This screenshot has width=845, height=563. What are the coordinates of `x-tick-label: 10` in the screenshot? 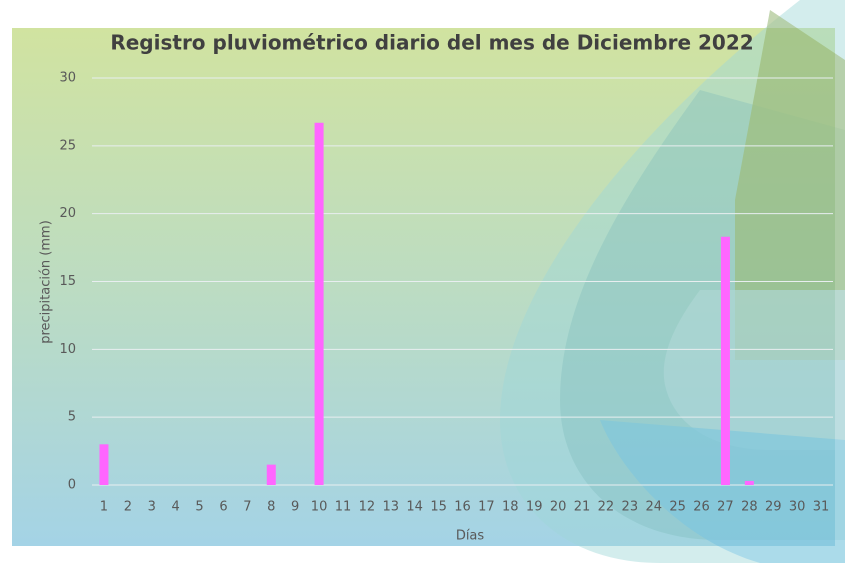 It's located at (319, 507).